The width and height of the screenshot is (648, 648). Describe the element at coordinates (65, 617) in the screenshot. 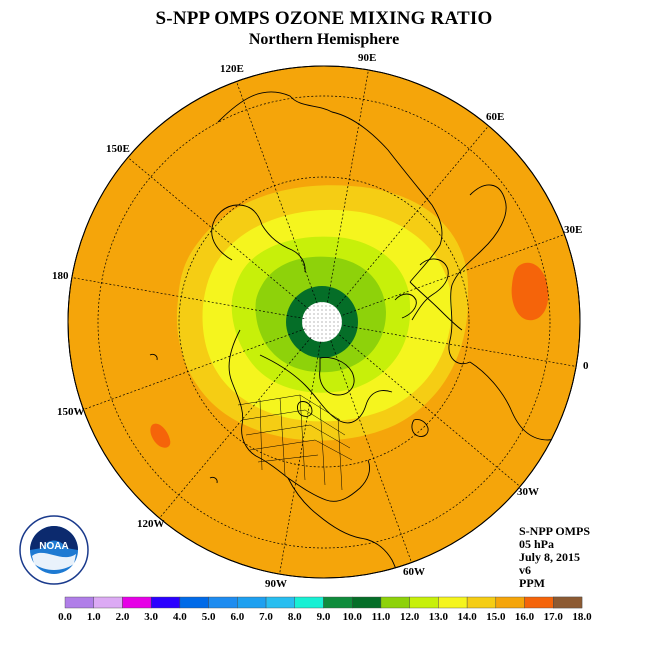

I see `colorbar-tick-label: 0.0` at that location.